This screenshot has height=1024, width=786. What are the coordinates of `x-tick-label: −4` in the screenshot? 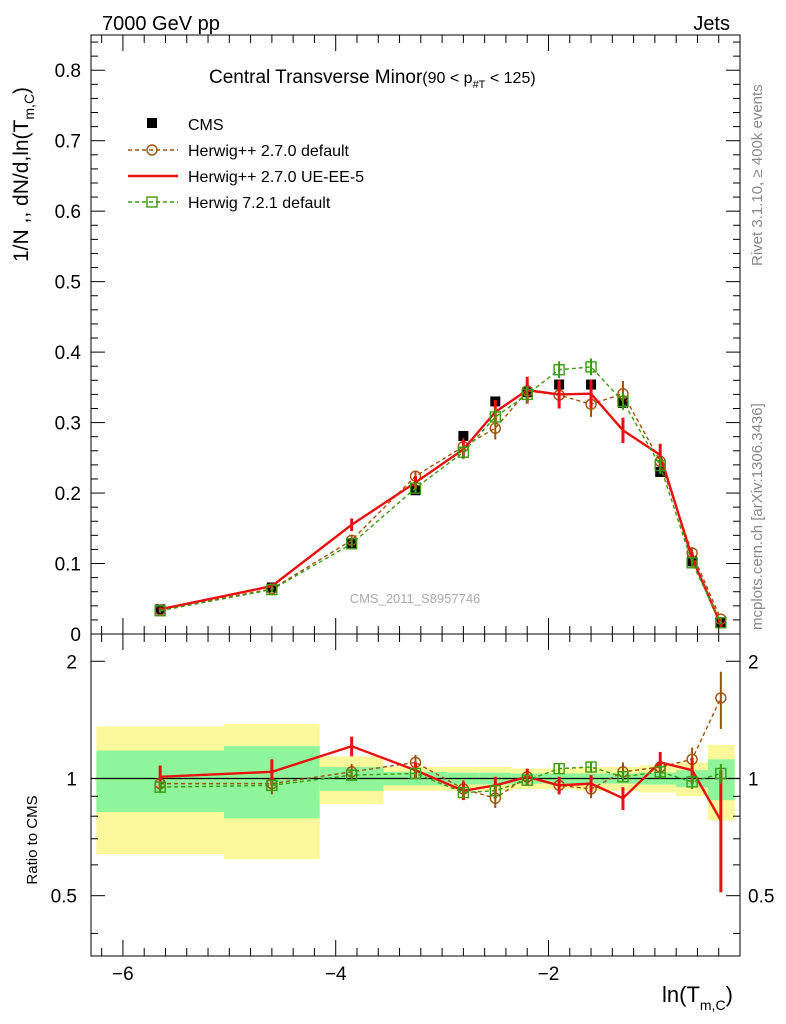 It's located at (336, 974).